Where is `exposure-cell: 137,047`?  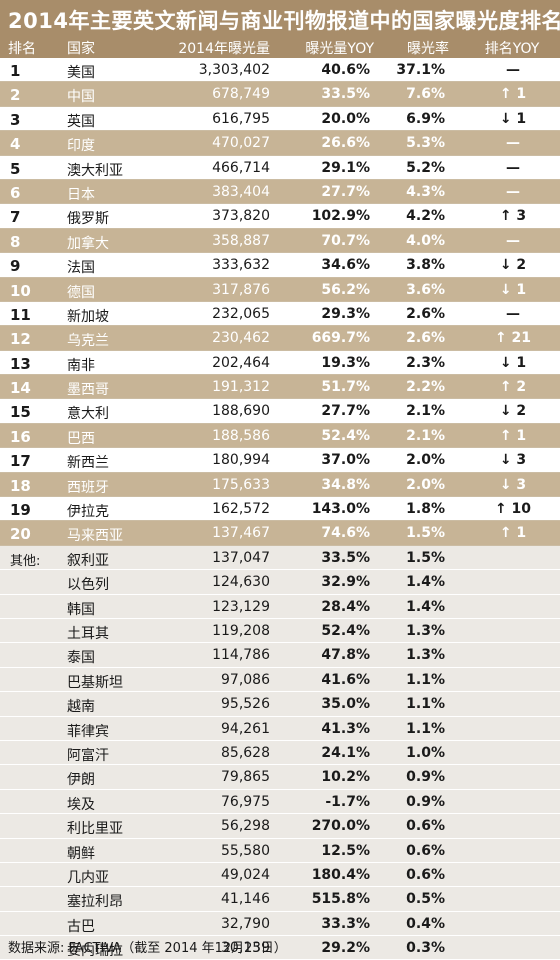
exposure-cell: 137,047 is located at coordinates (241, 557).